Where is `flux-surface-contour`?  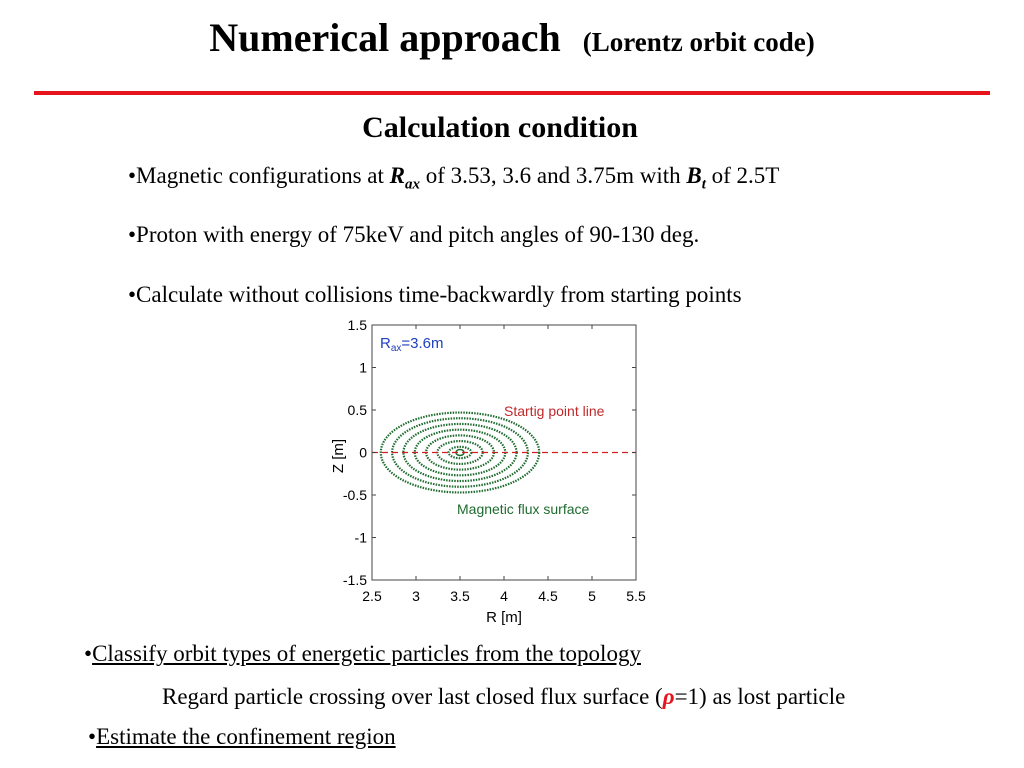
flux-surface-contour is located at coordinates (460, 452).